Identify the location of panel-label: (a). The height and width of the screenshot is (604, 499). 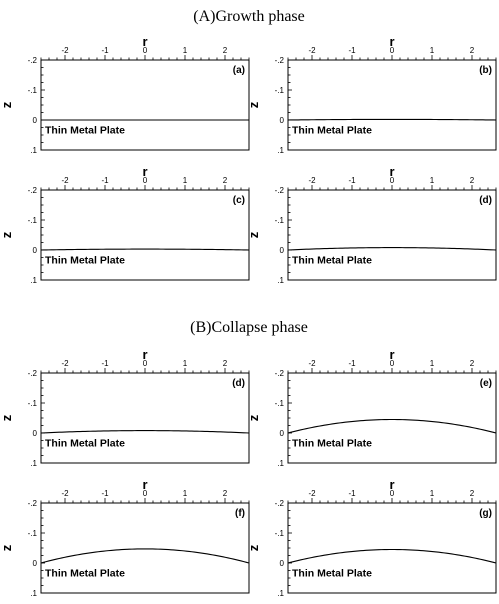
(239, 70).